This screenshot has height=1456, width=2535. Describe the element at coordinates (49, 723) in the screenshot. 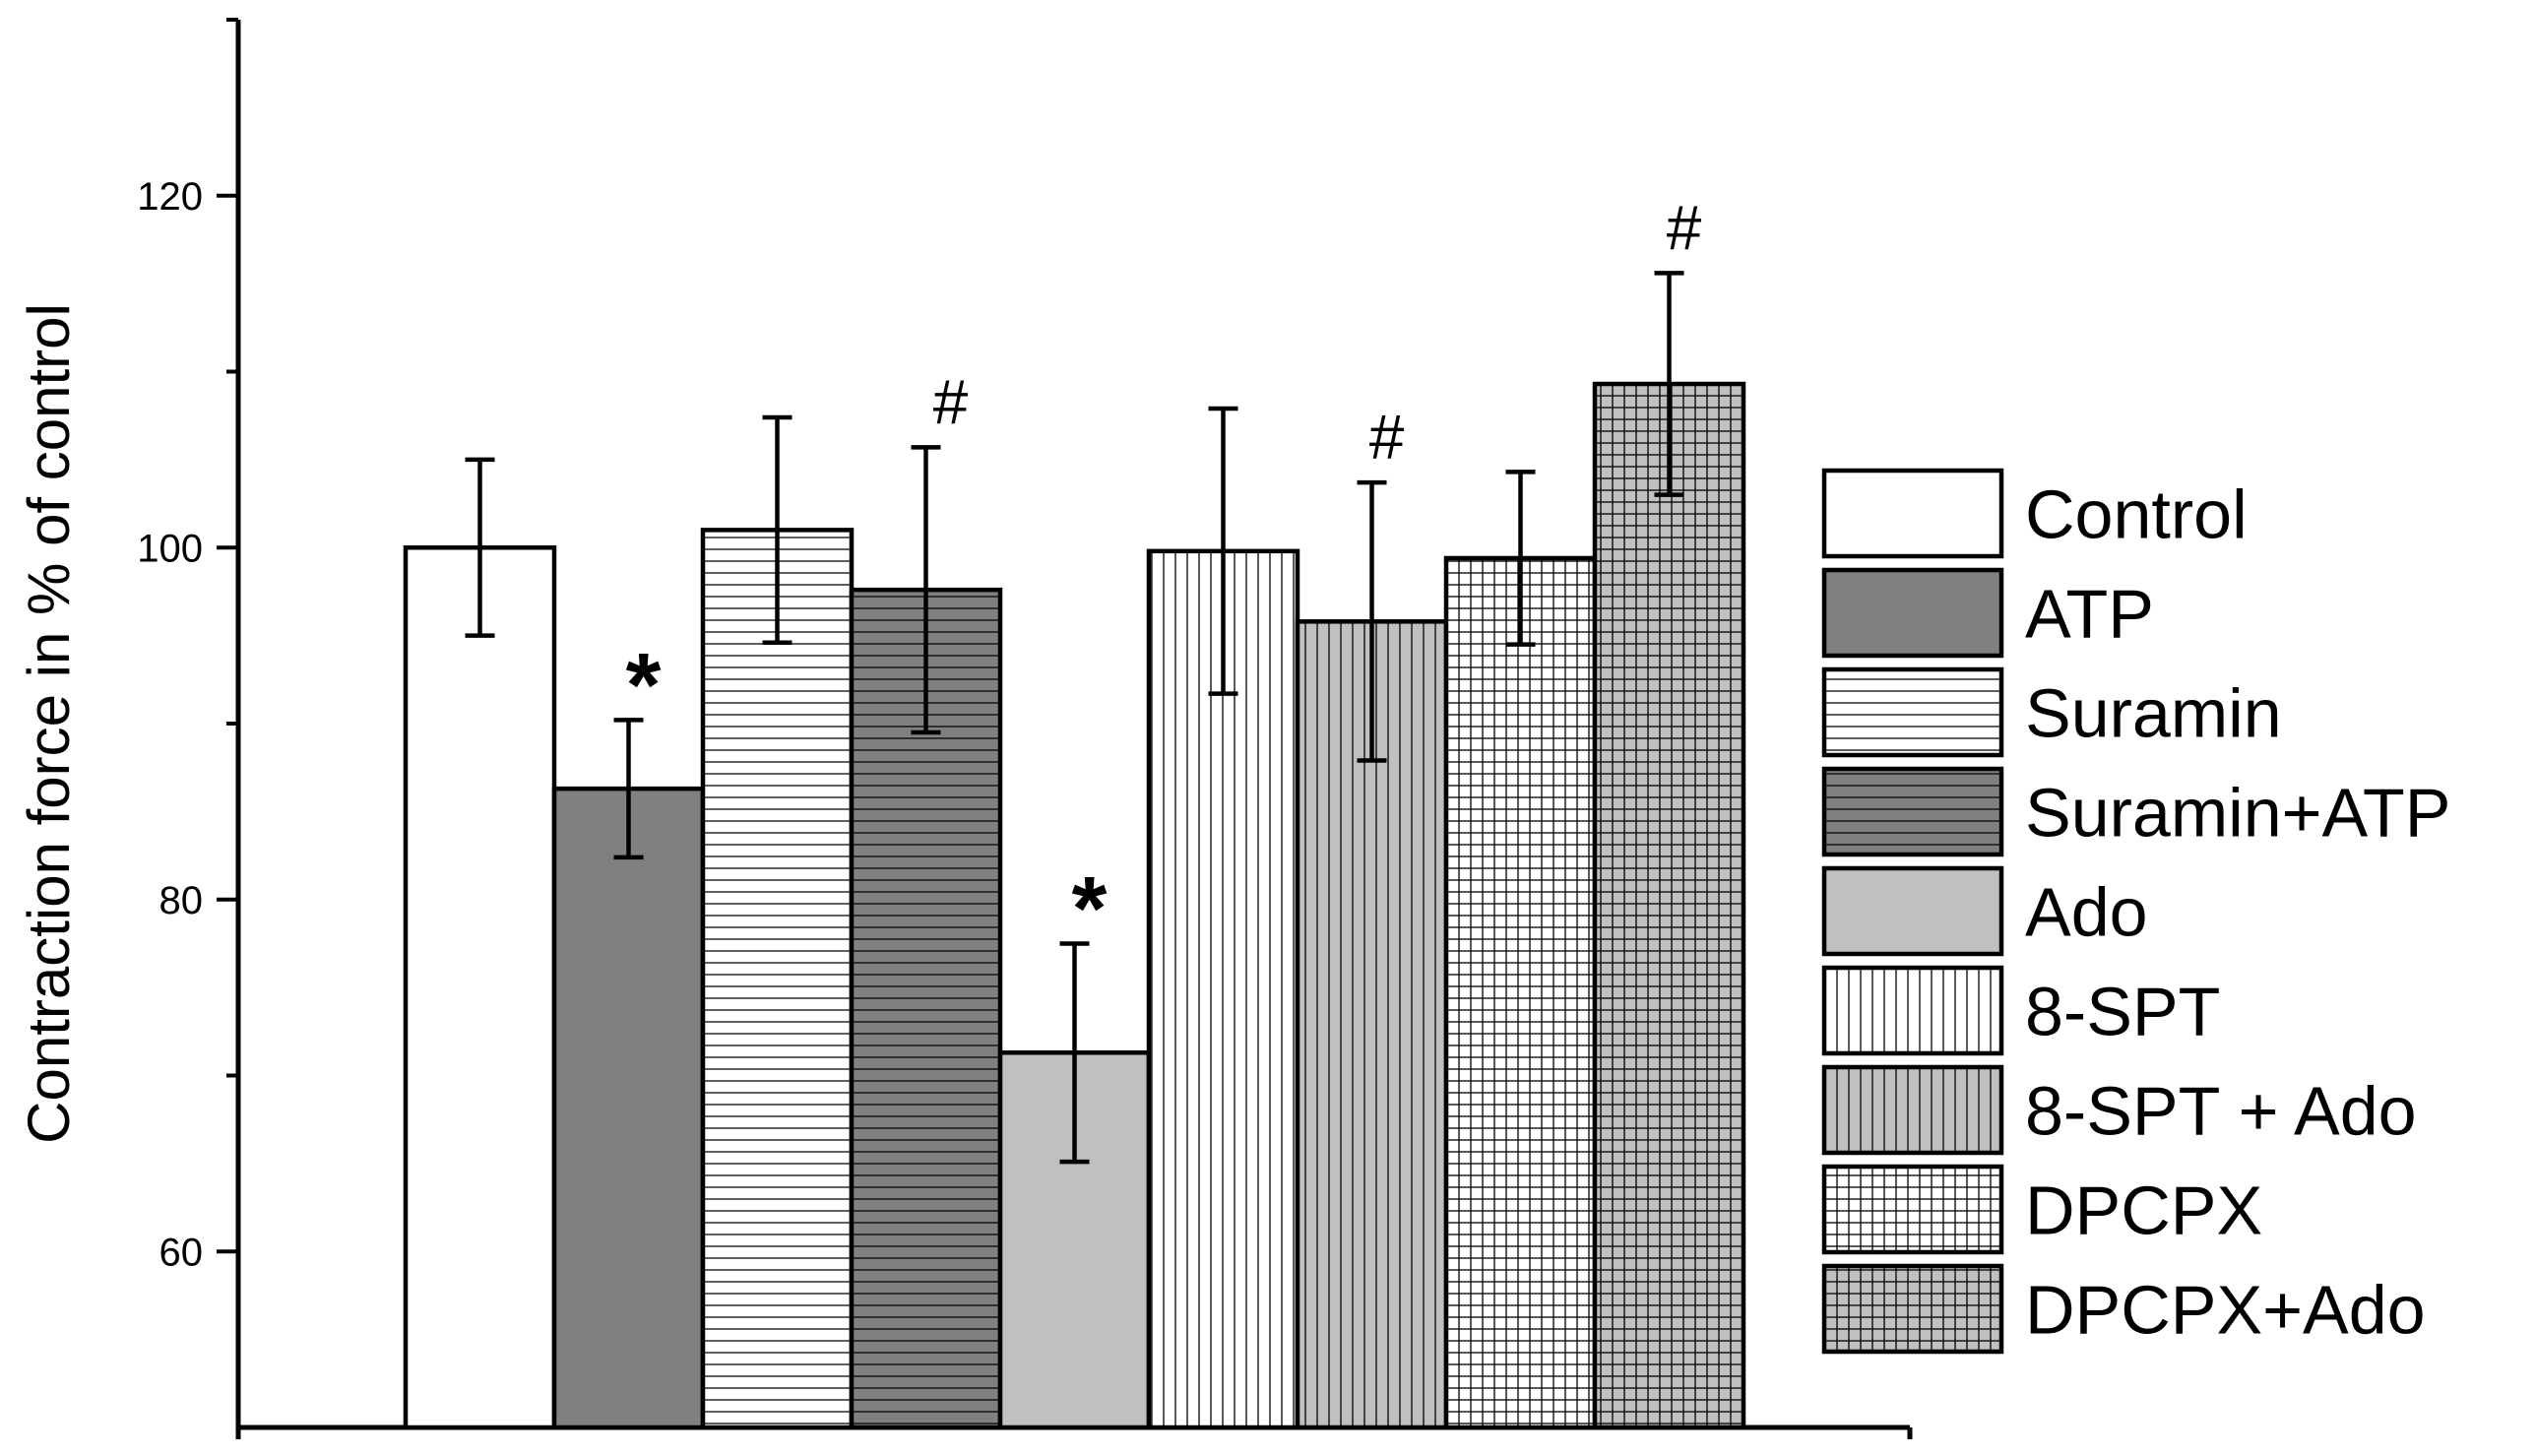

I see `y-axis-label: Contraction force in % of control` at that location.